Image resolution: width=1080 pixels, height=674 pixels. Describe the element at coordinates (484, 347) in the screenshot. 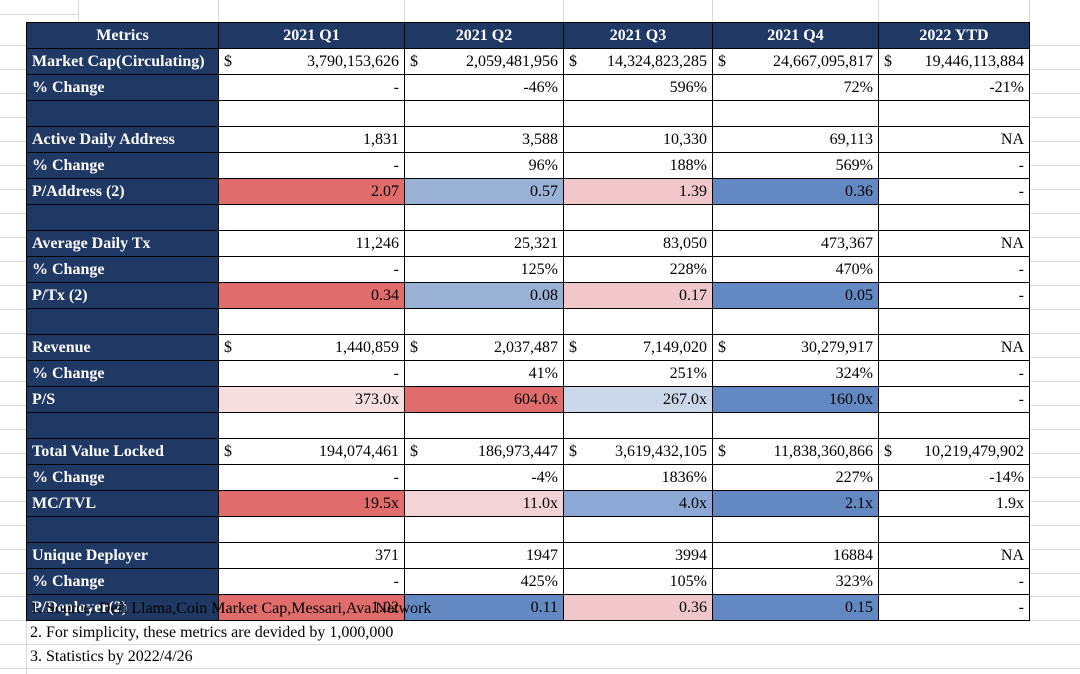

I see `data-cell: $2,037,487` at that location.